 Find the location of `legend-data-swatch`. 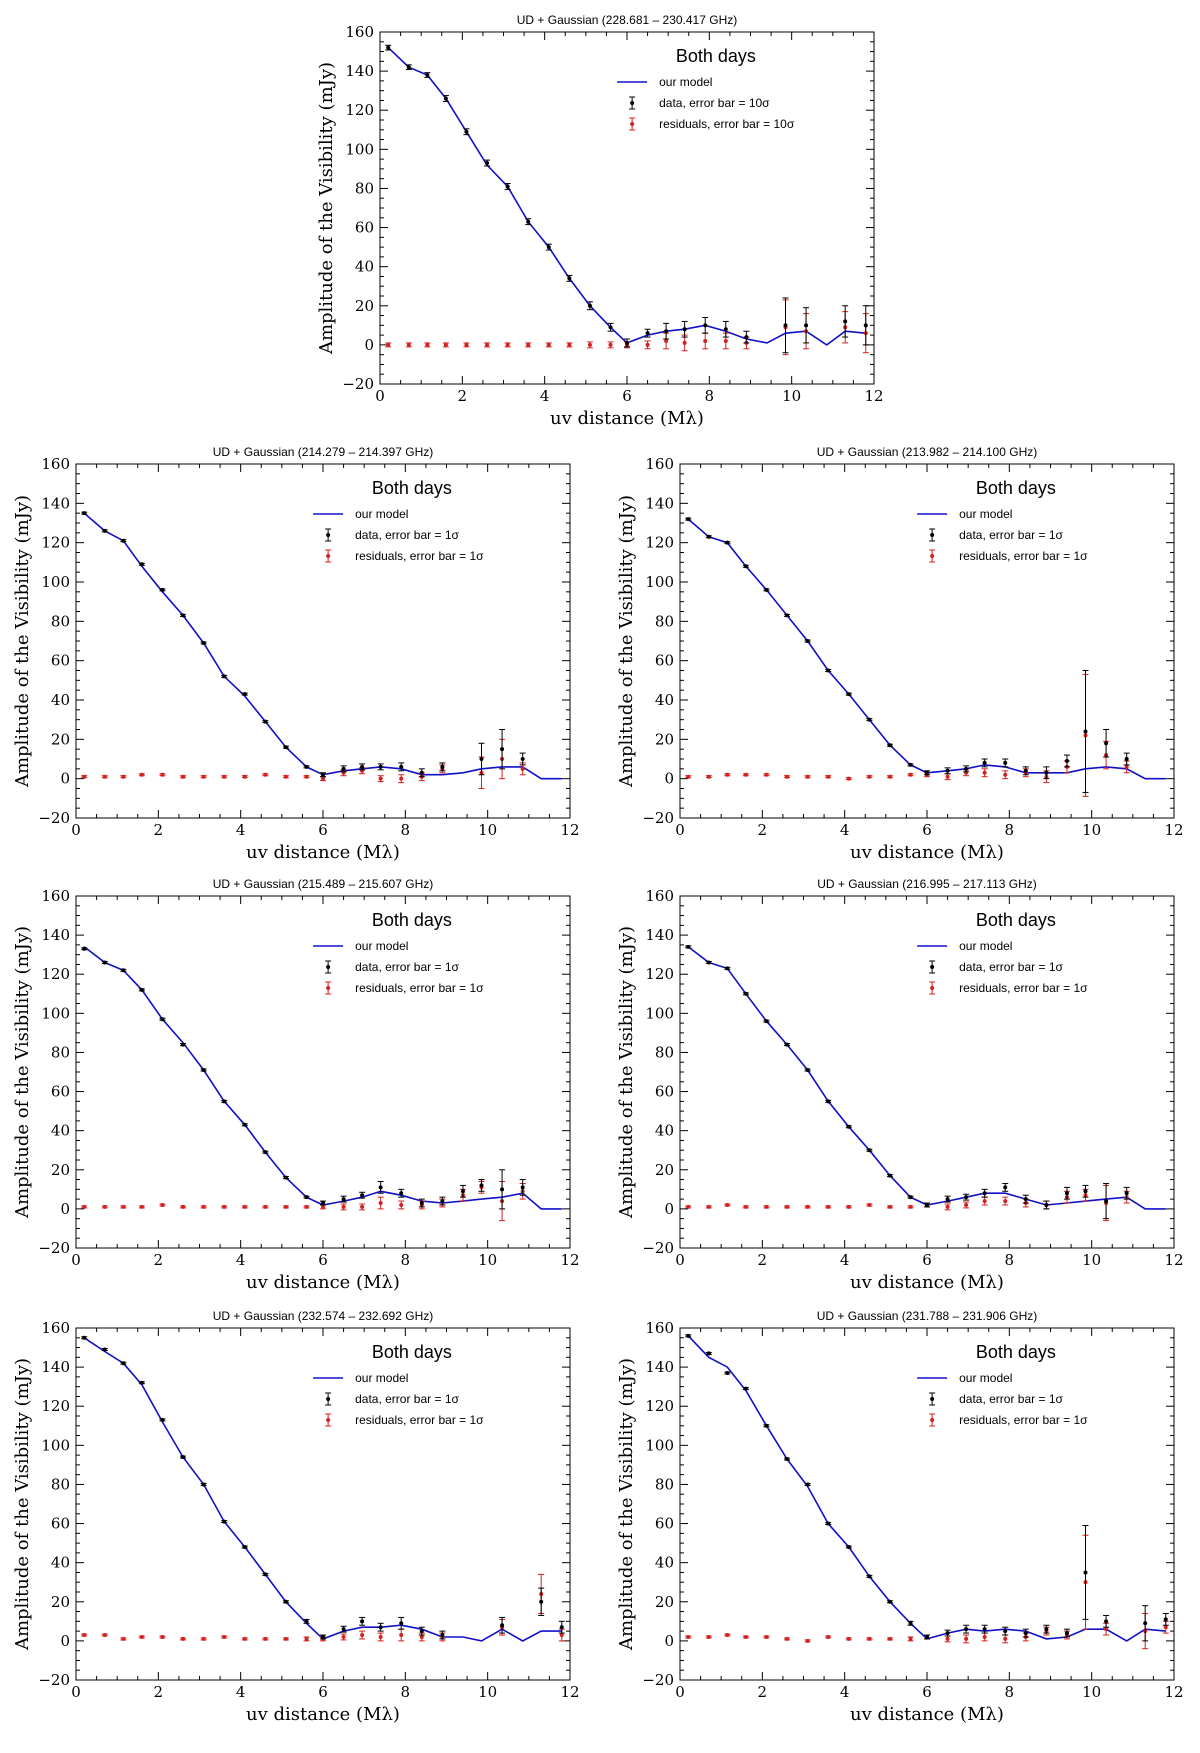

legend-data-swatch is located at coordinates (932, 535).